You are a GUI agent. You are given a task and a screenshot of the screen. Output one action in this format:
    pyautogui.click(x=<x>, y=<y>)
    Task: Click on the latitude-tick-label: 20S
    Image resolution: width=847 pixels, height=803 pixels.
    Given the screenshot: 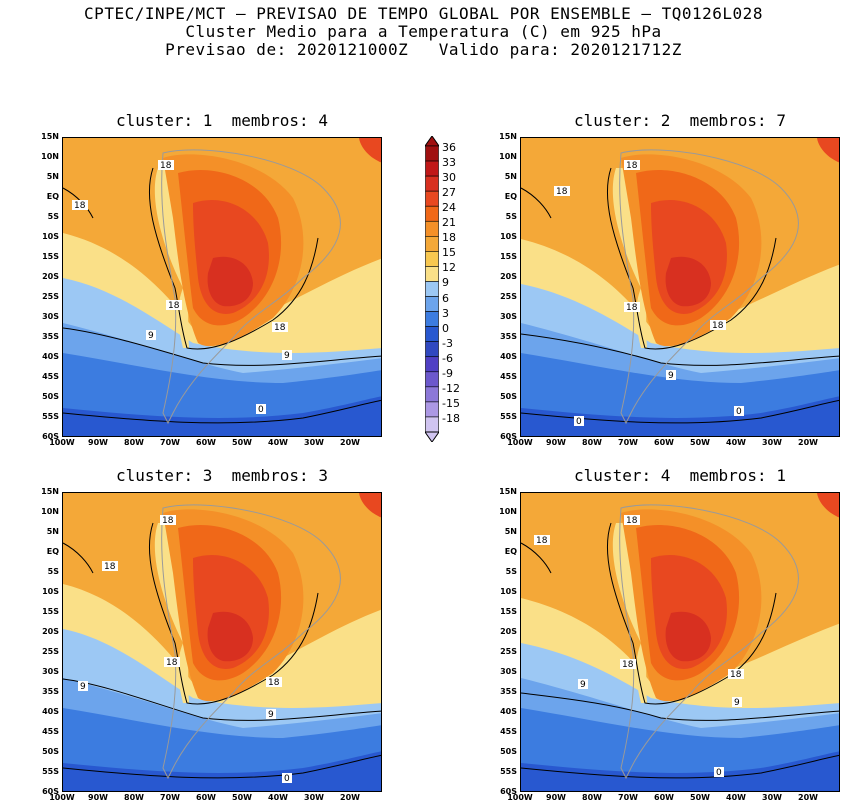 What is the action you would take?
    pyautogui.click(x=508, y=631)
    